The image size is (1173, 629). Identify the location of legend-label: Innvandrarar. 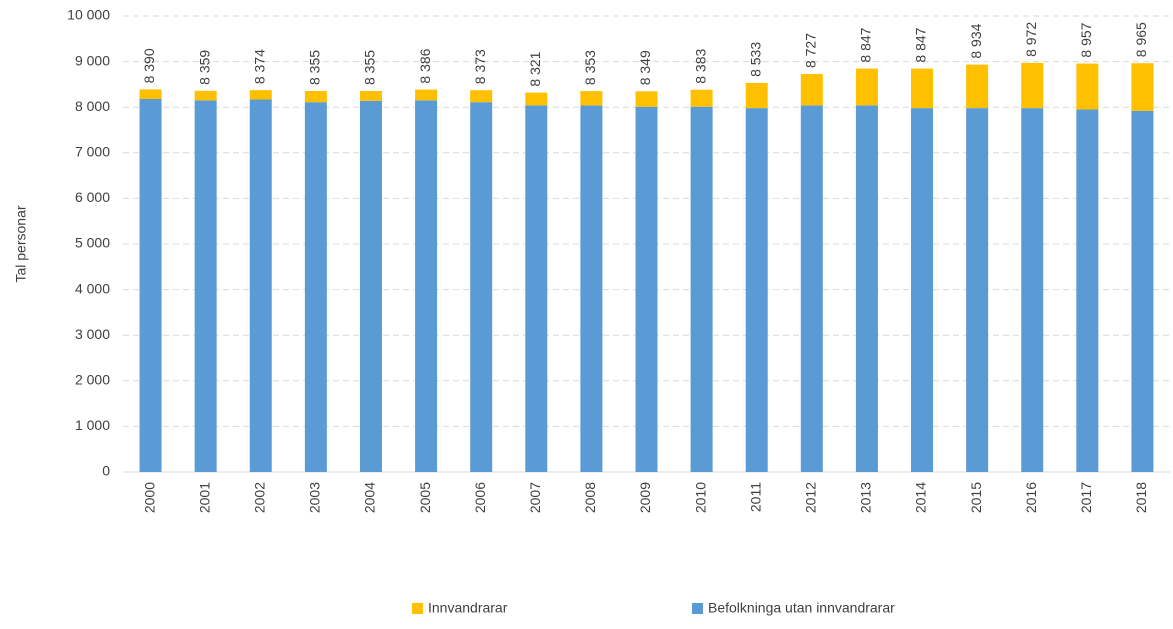
(468, 608).